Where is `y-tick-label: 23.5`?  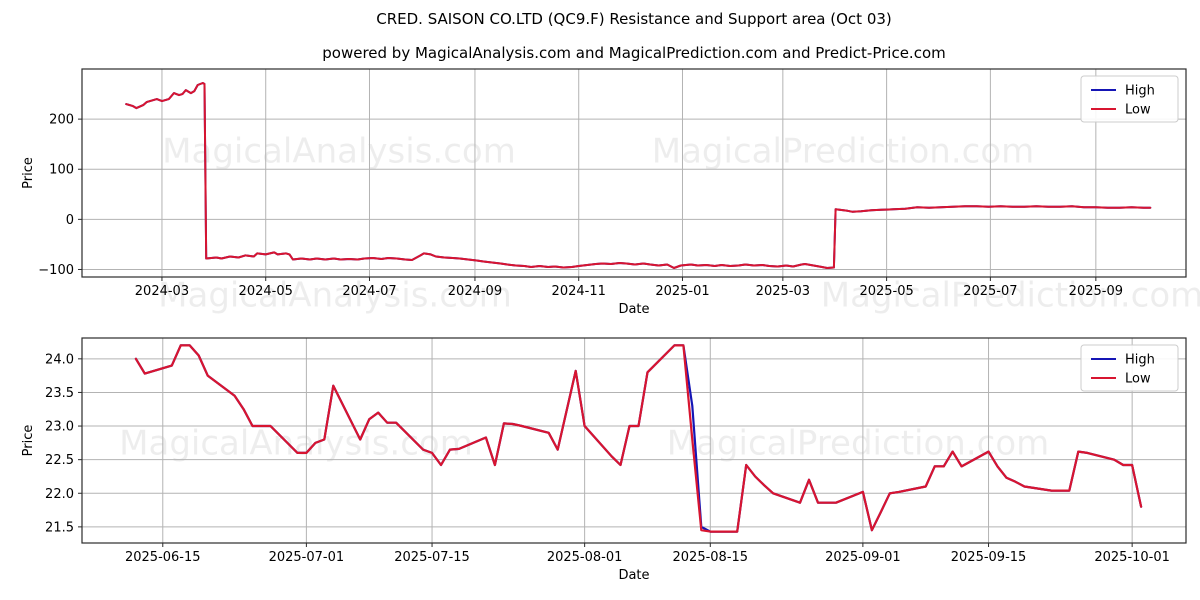 y-tick-label: 23.5 is located at coordinates (59, 393).